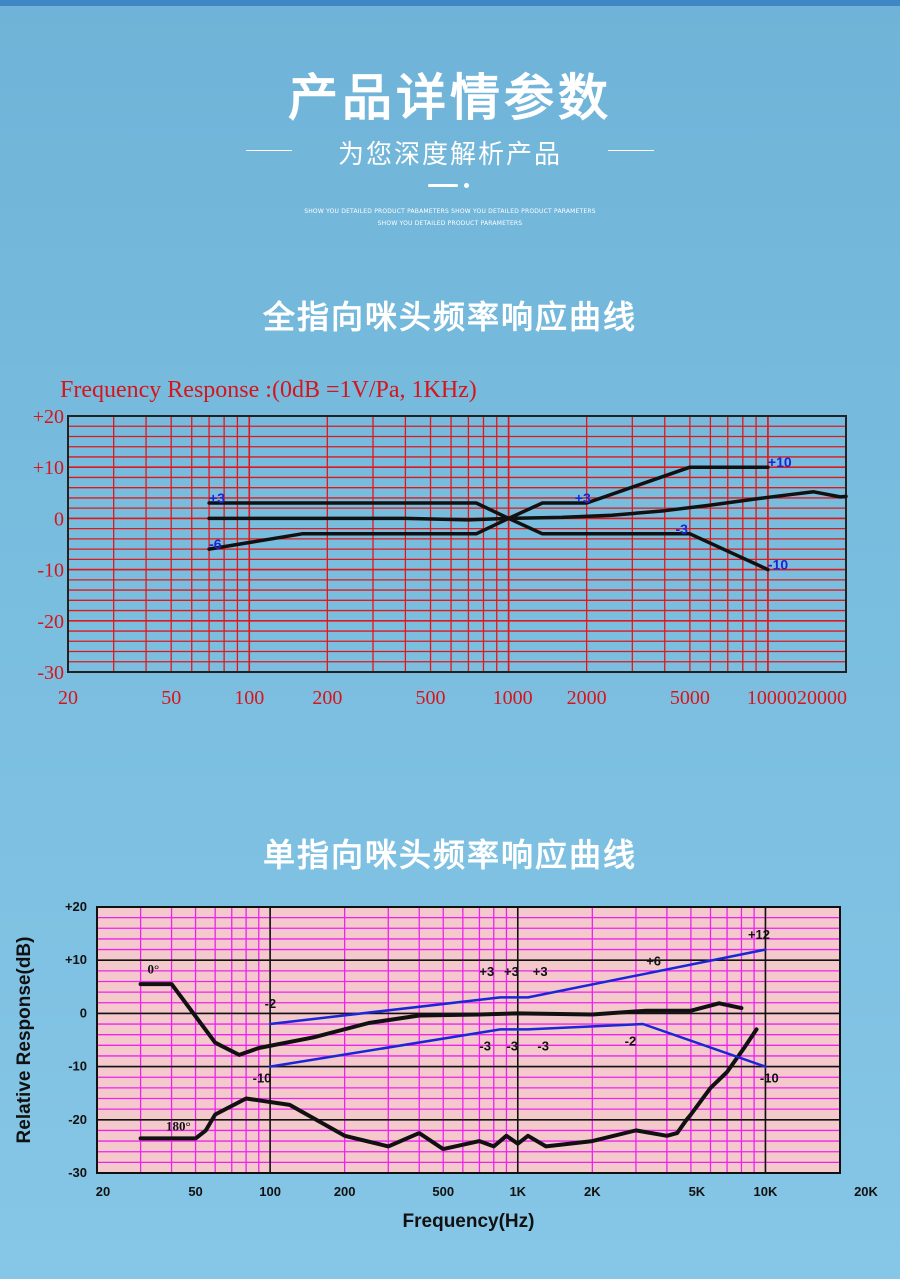  I want to click on omni-y-tick-label: -30, so click(50, 673).